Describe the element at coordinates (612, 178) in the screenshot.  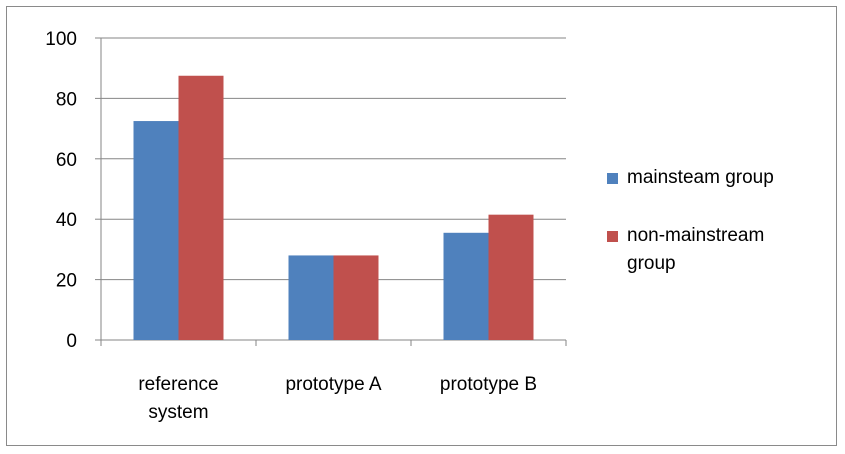
I see `legend-swatch-mainstream` at that location.